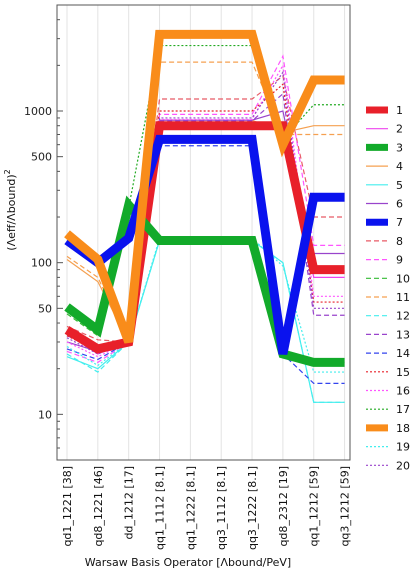 The width and height of the screenshot is (415, 571). Describe the element at coordinates (403, 391) in the screenshot. I see `legend-label-16: 16` at that location.